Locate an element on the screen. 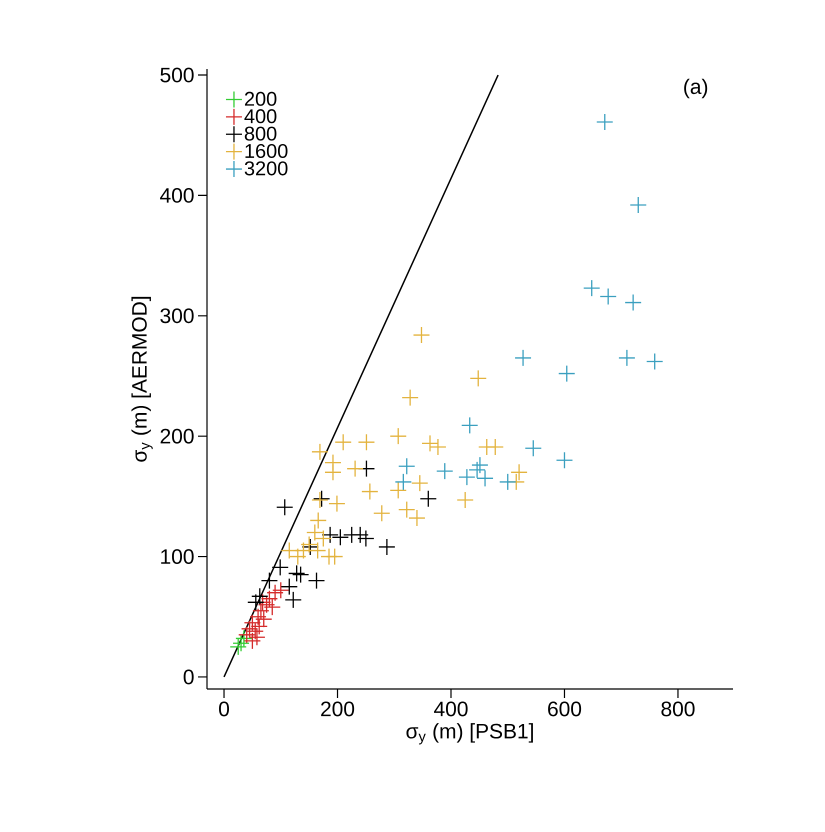  y-tick-label: 0 is located at coordinates (189, 677).